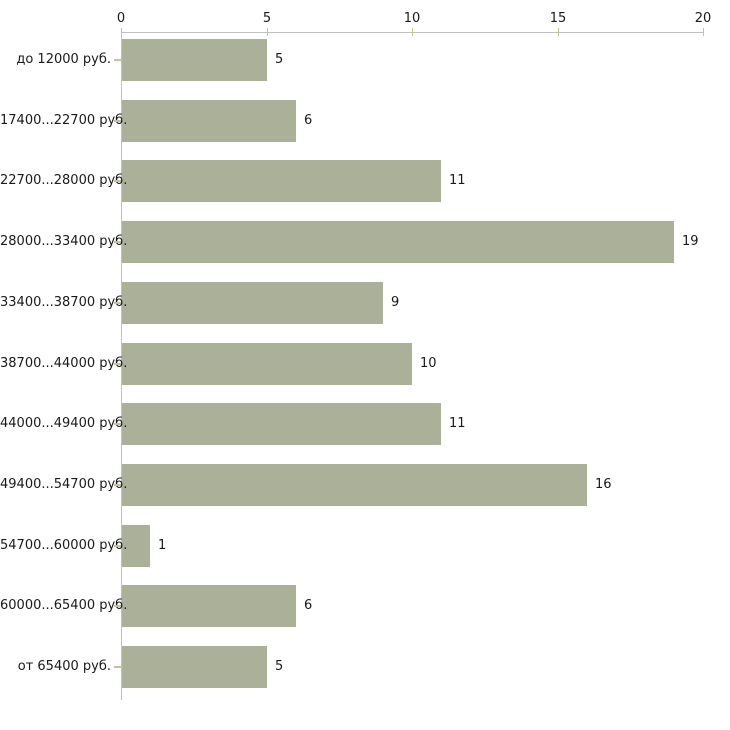 The width and height of the screenshot is (730, 730). Describe the element at coordinates (690, 241) in the screenshot. I see `bar-value-label: 19` at that location.